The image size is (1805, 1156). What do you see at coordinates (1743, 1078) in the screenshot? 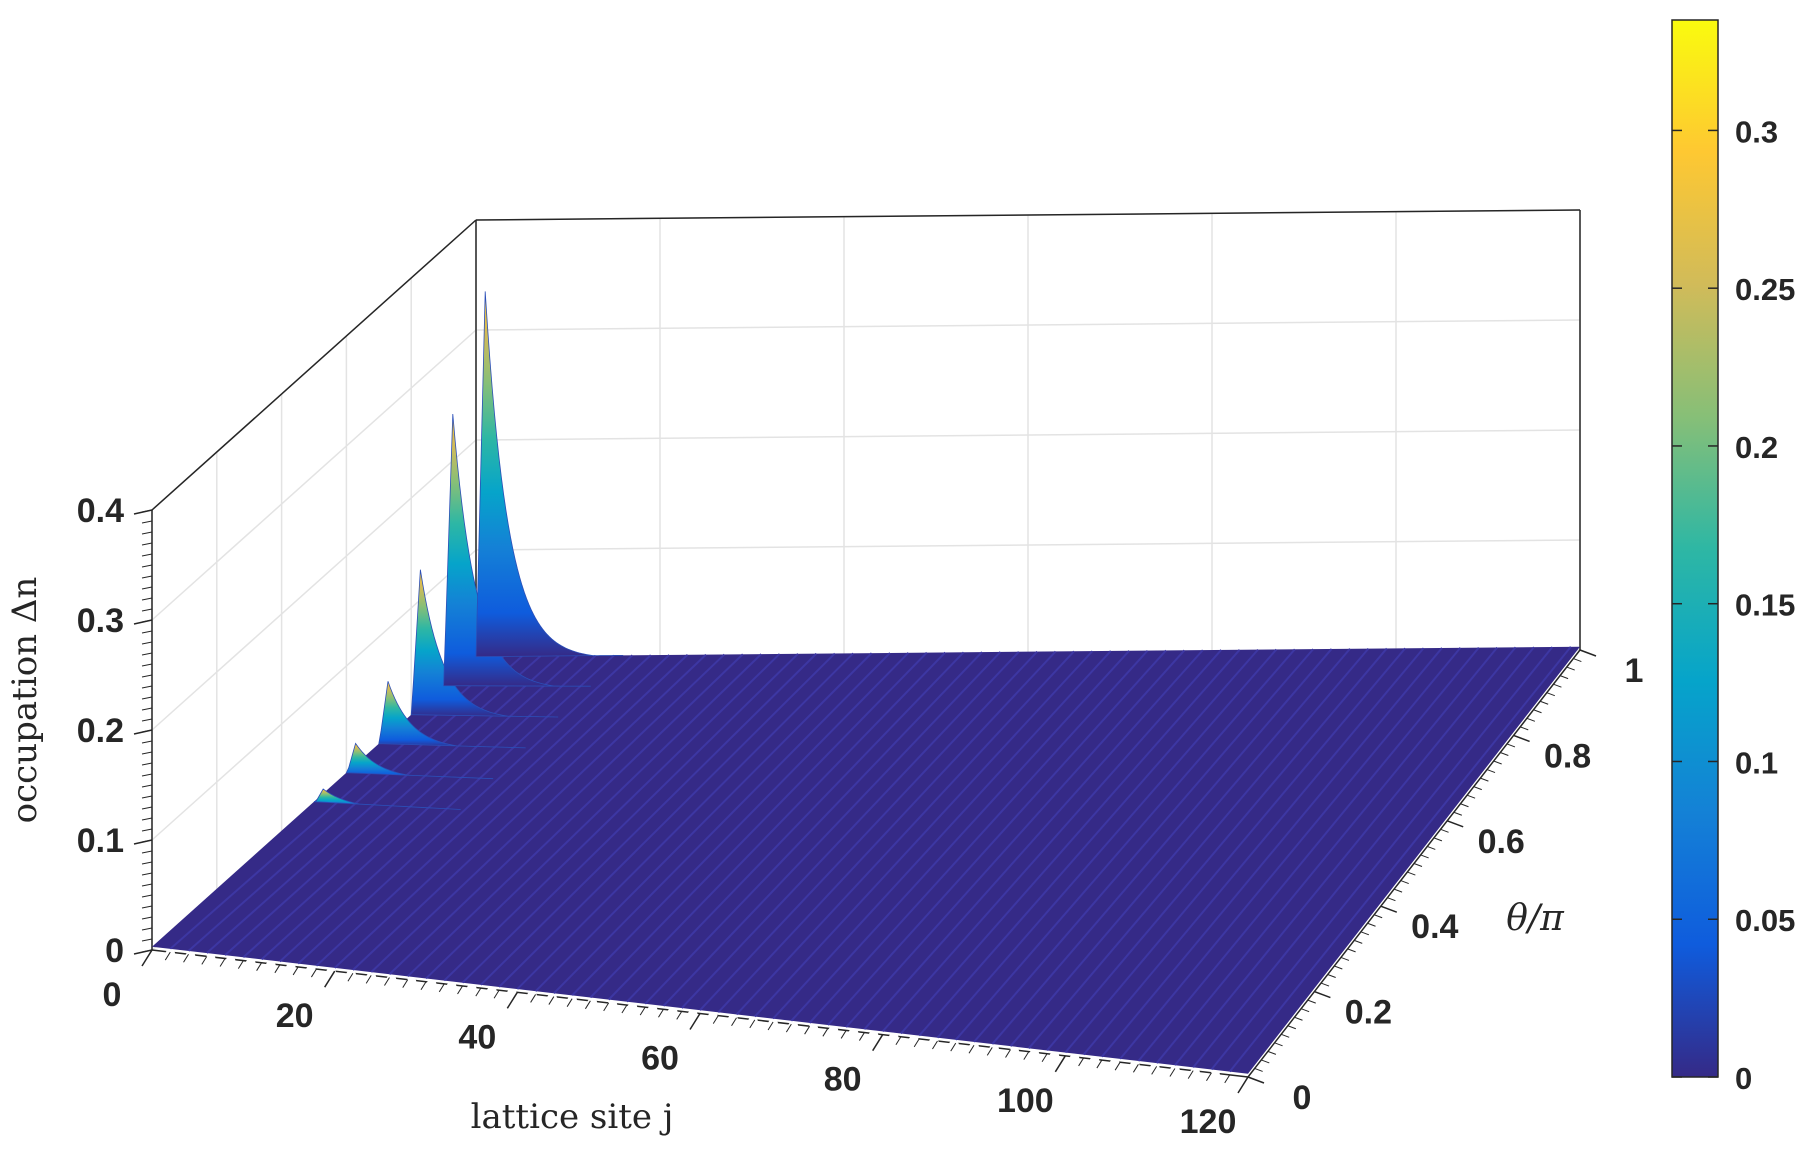
I see `colorbar-tick-label: 0` at bounding box center [1743, 1078].